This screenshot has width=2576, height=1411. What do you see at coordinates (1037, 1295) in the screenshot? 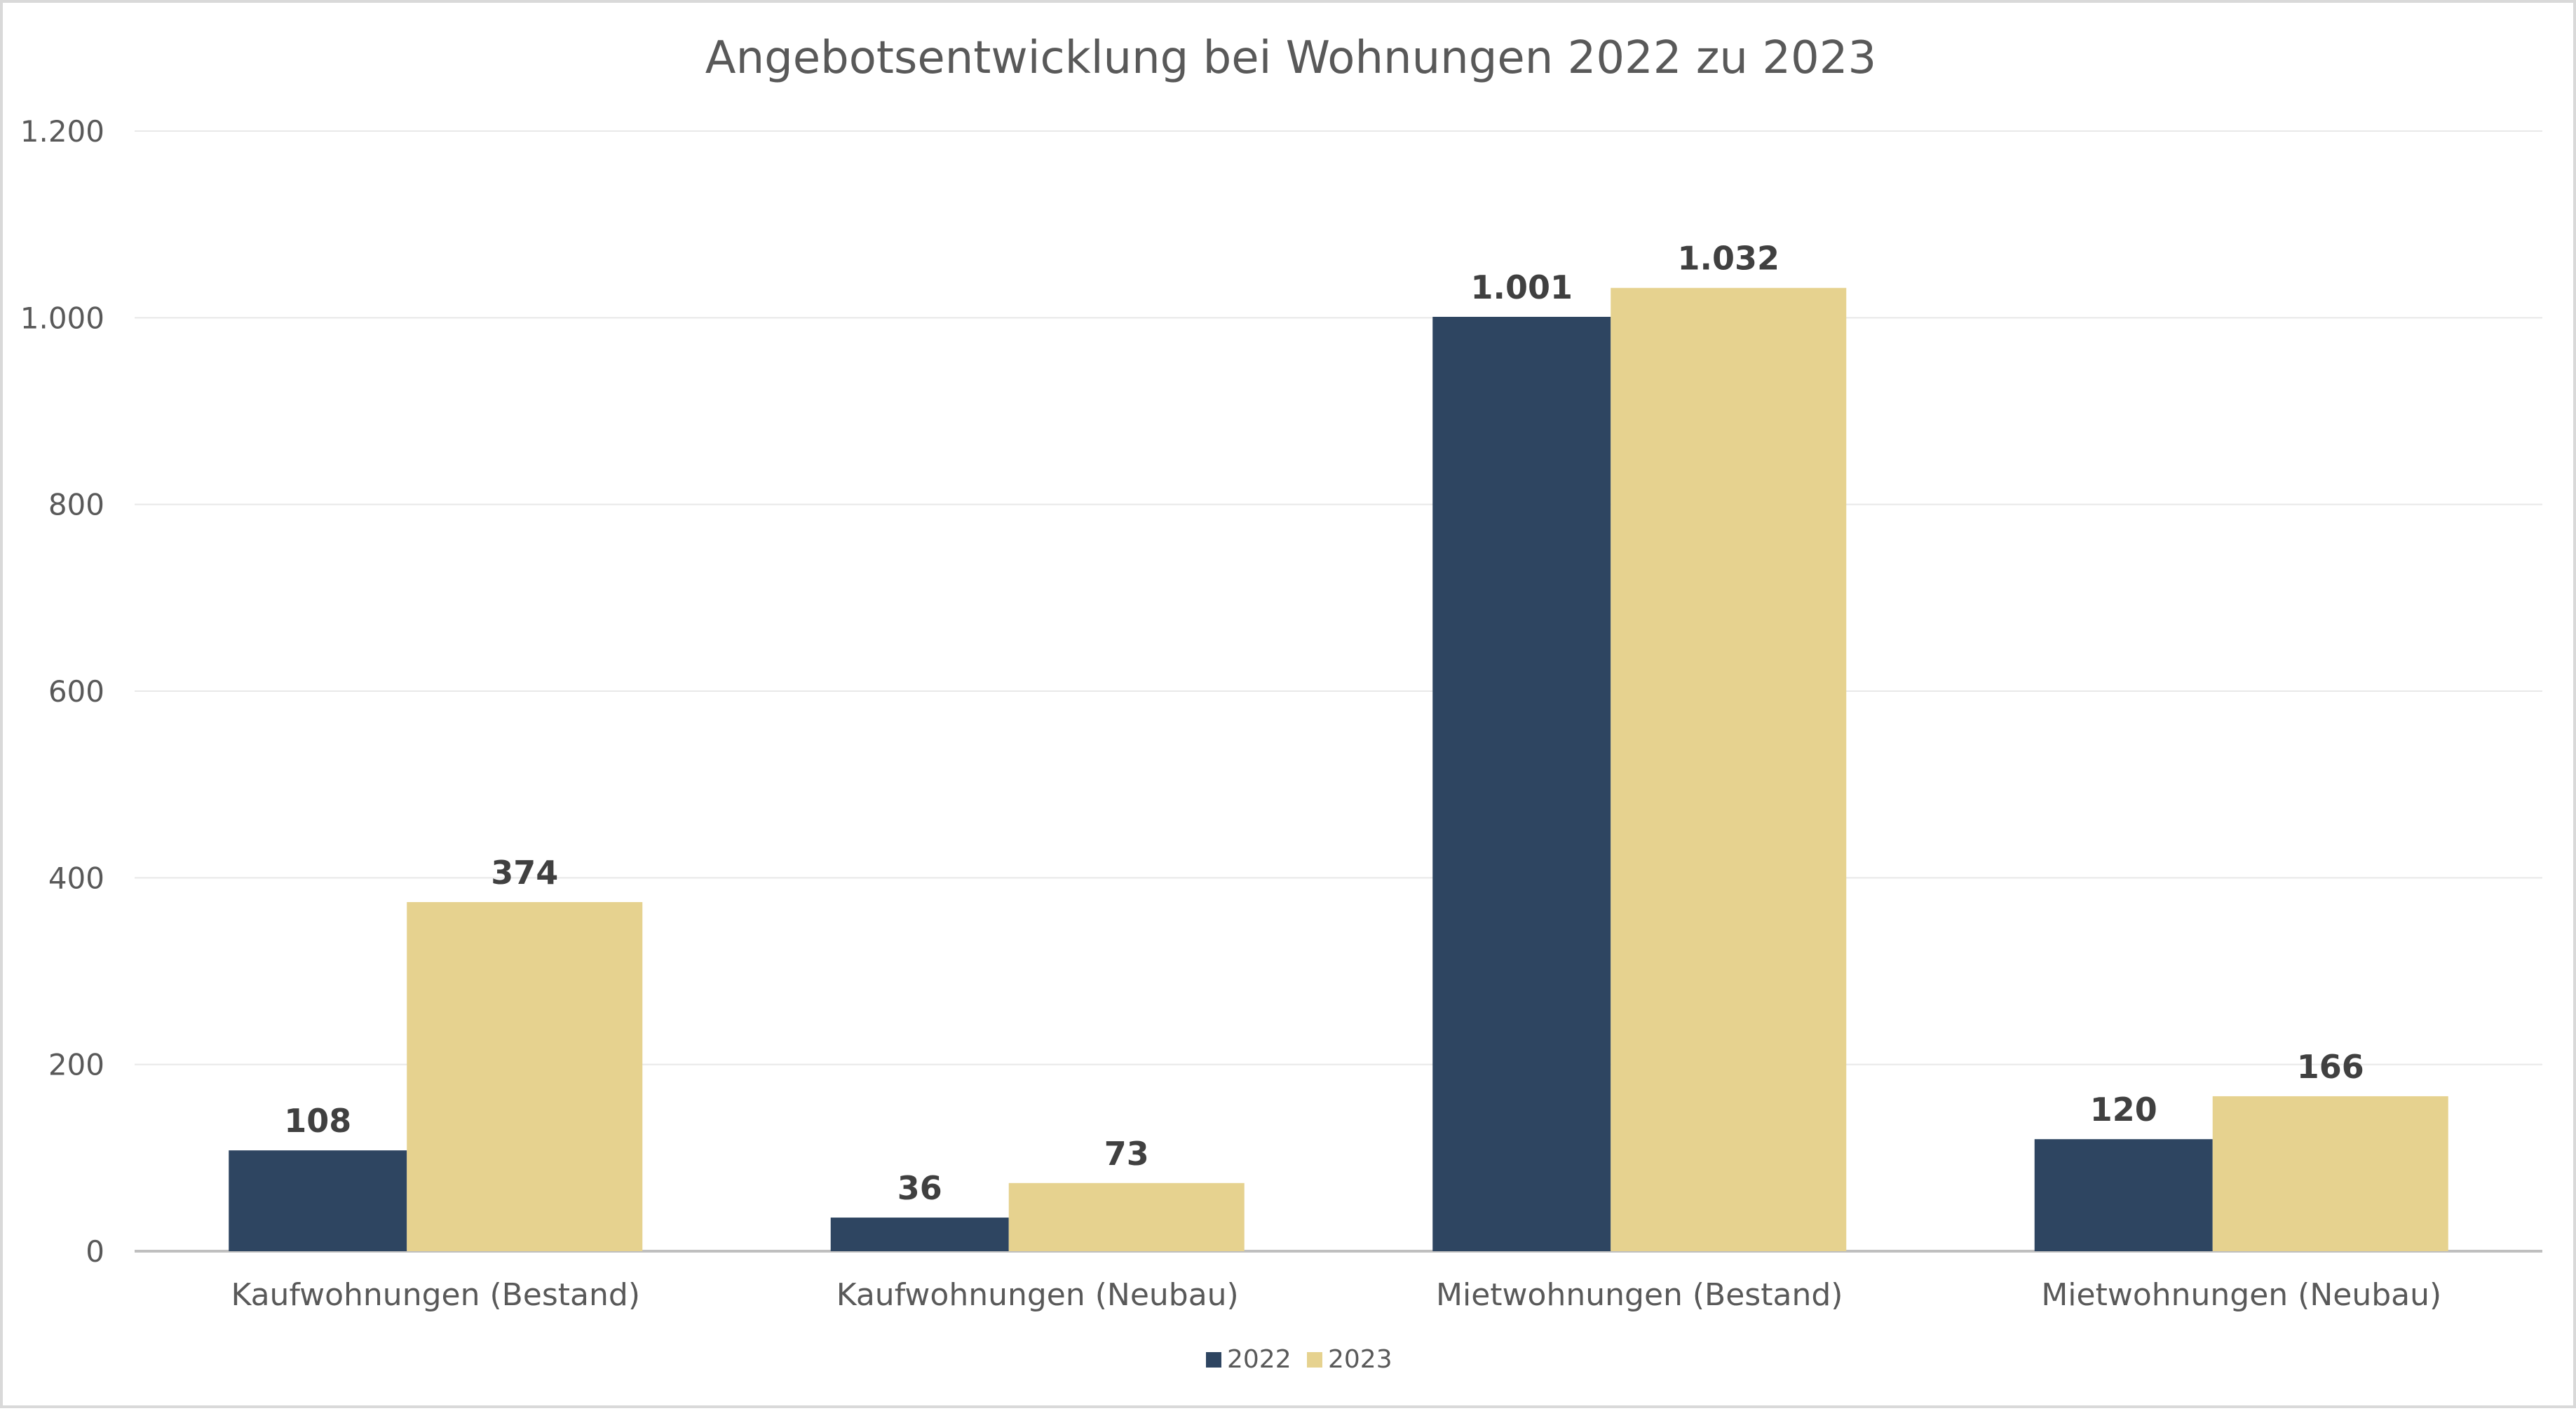
I see `x-category-label: Kaufwohnungen (Neubau)` at bounding box center [1037, 1295].